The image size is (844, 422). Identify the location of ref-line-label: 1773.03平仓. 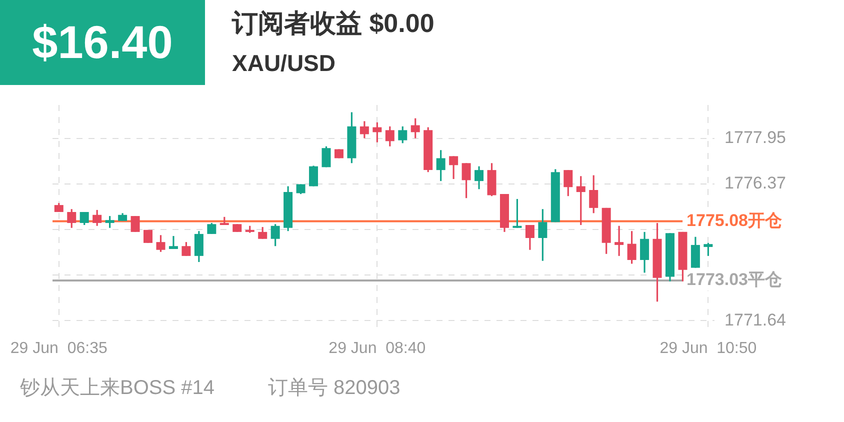
(734, 280).